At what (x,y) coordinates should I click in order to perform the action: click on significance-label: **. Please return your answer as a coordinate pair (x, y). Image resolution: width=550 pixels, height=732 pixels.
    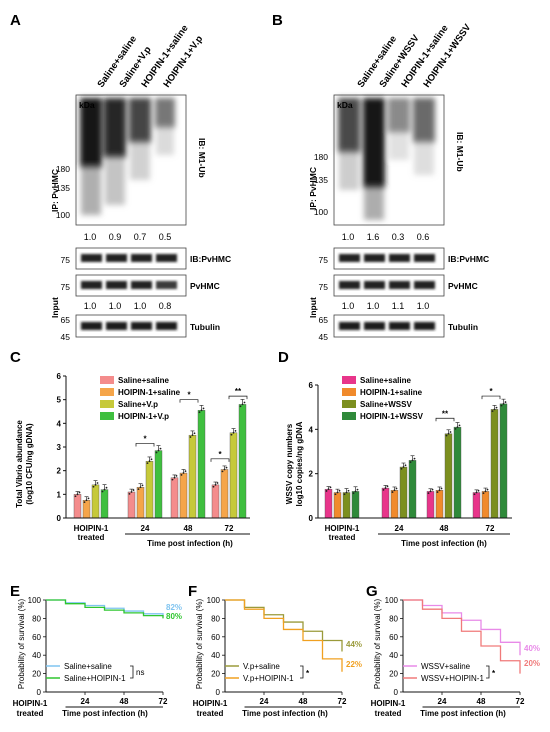
    Looking at the image, I should click on (238, 391).